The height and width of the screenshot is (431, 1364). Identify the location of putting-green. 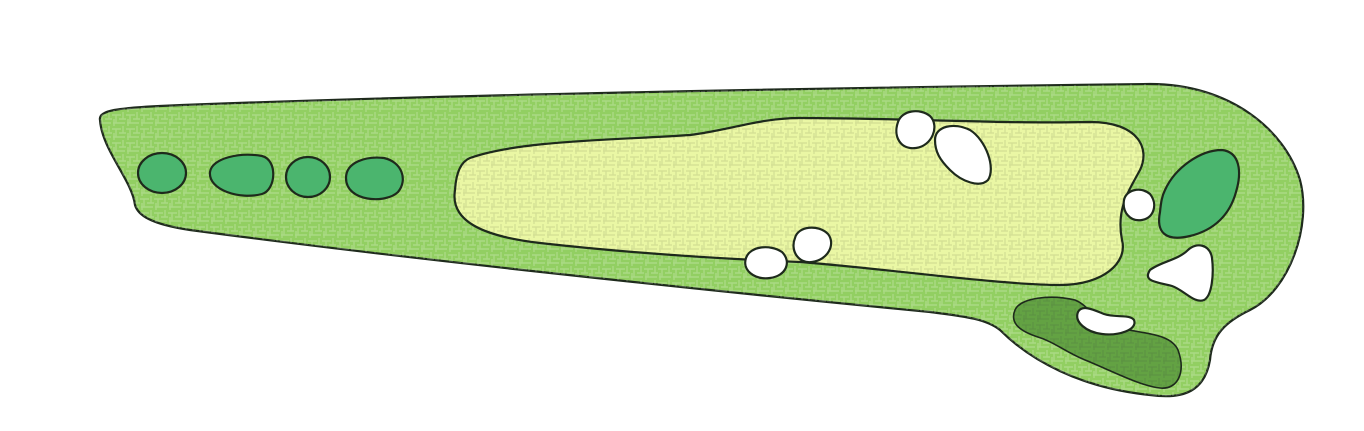
(1199, 193).